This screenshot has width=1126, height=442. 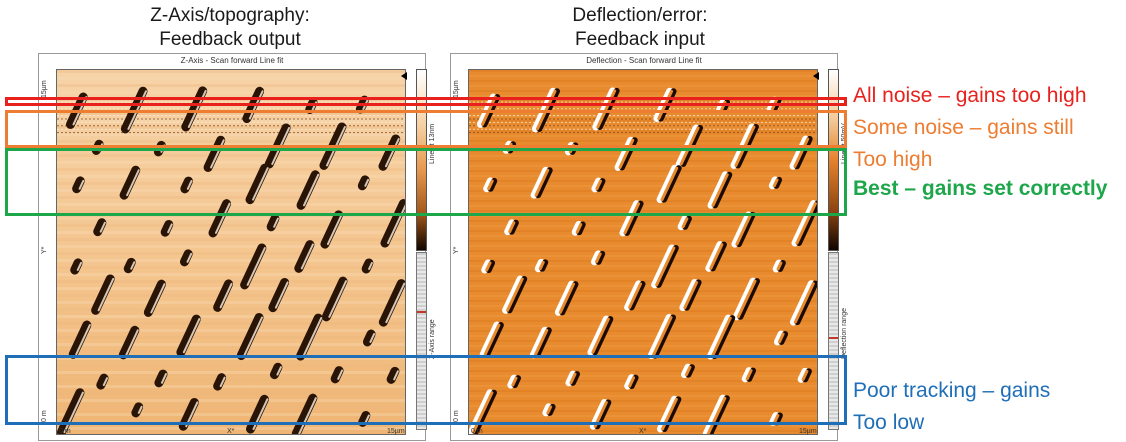 I want to click on band-all-noise, so click(x=426, y=101).